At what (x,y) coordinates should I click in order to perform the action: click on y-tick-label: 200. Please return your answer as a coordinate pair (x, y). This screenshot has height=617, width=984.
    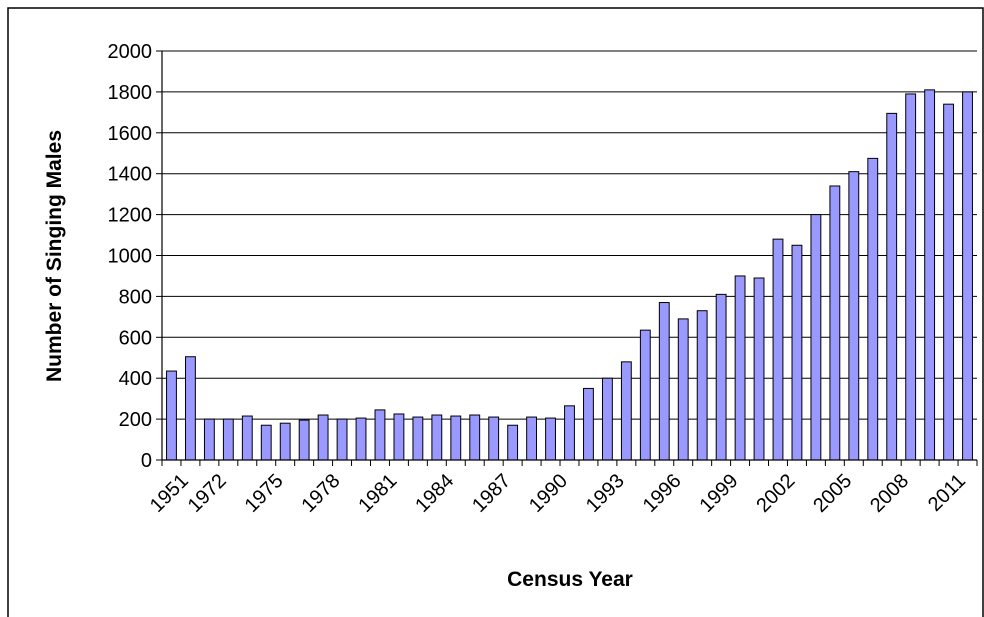
    Looking at the image, I should click on (135, 420).